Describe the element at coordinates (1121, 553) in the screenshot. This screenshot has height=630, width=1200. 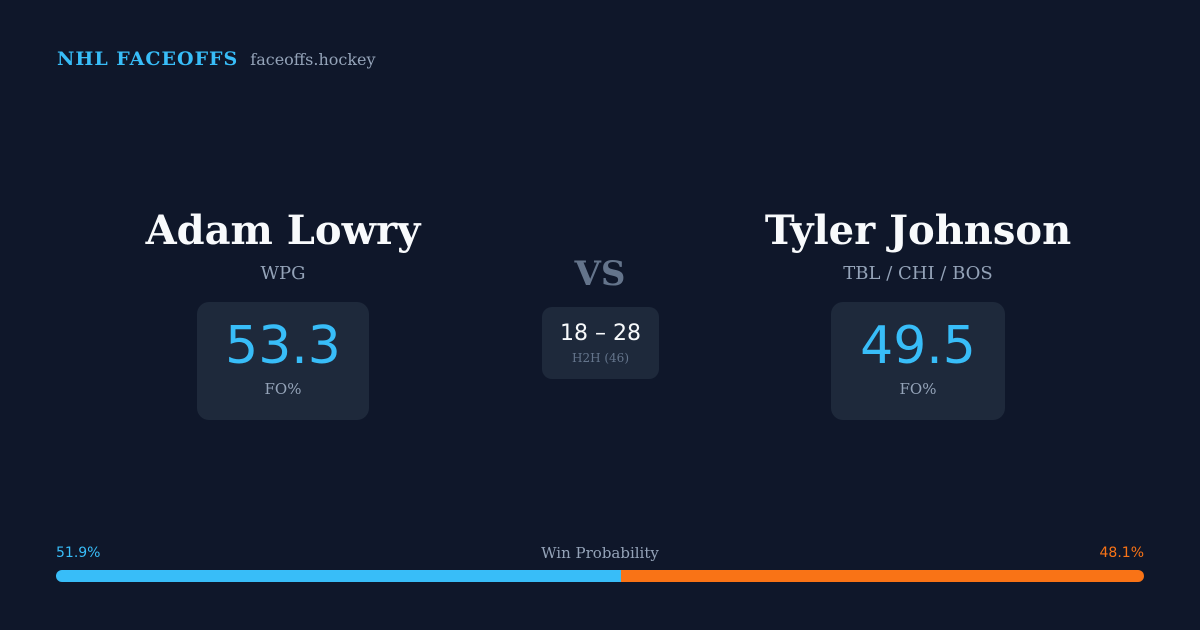
I see `win-probability-right-label: 48.1%` at that location.